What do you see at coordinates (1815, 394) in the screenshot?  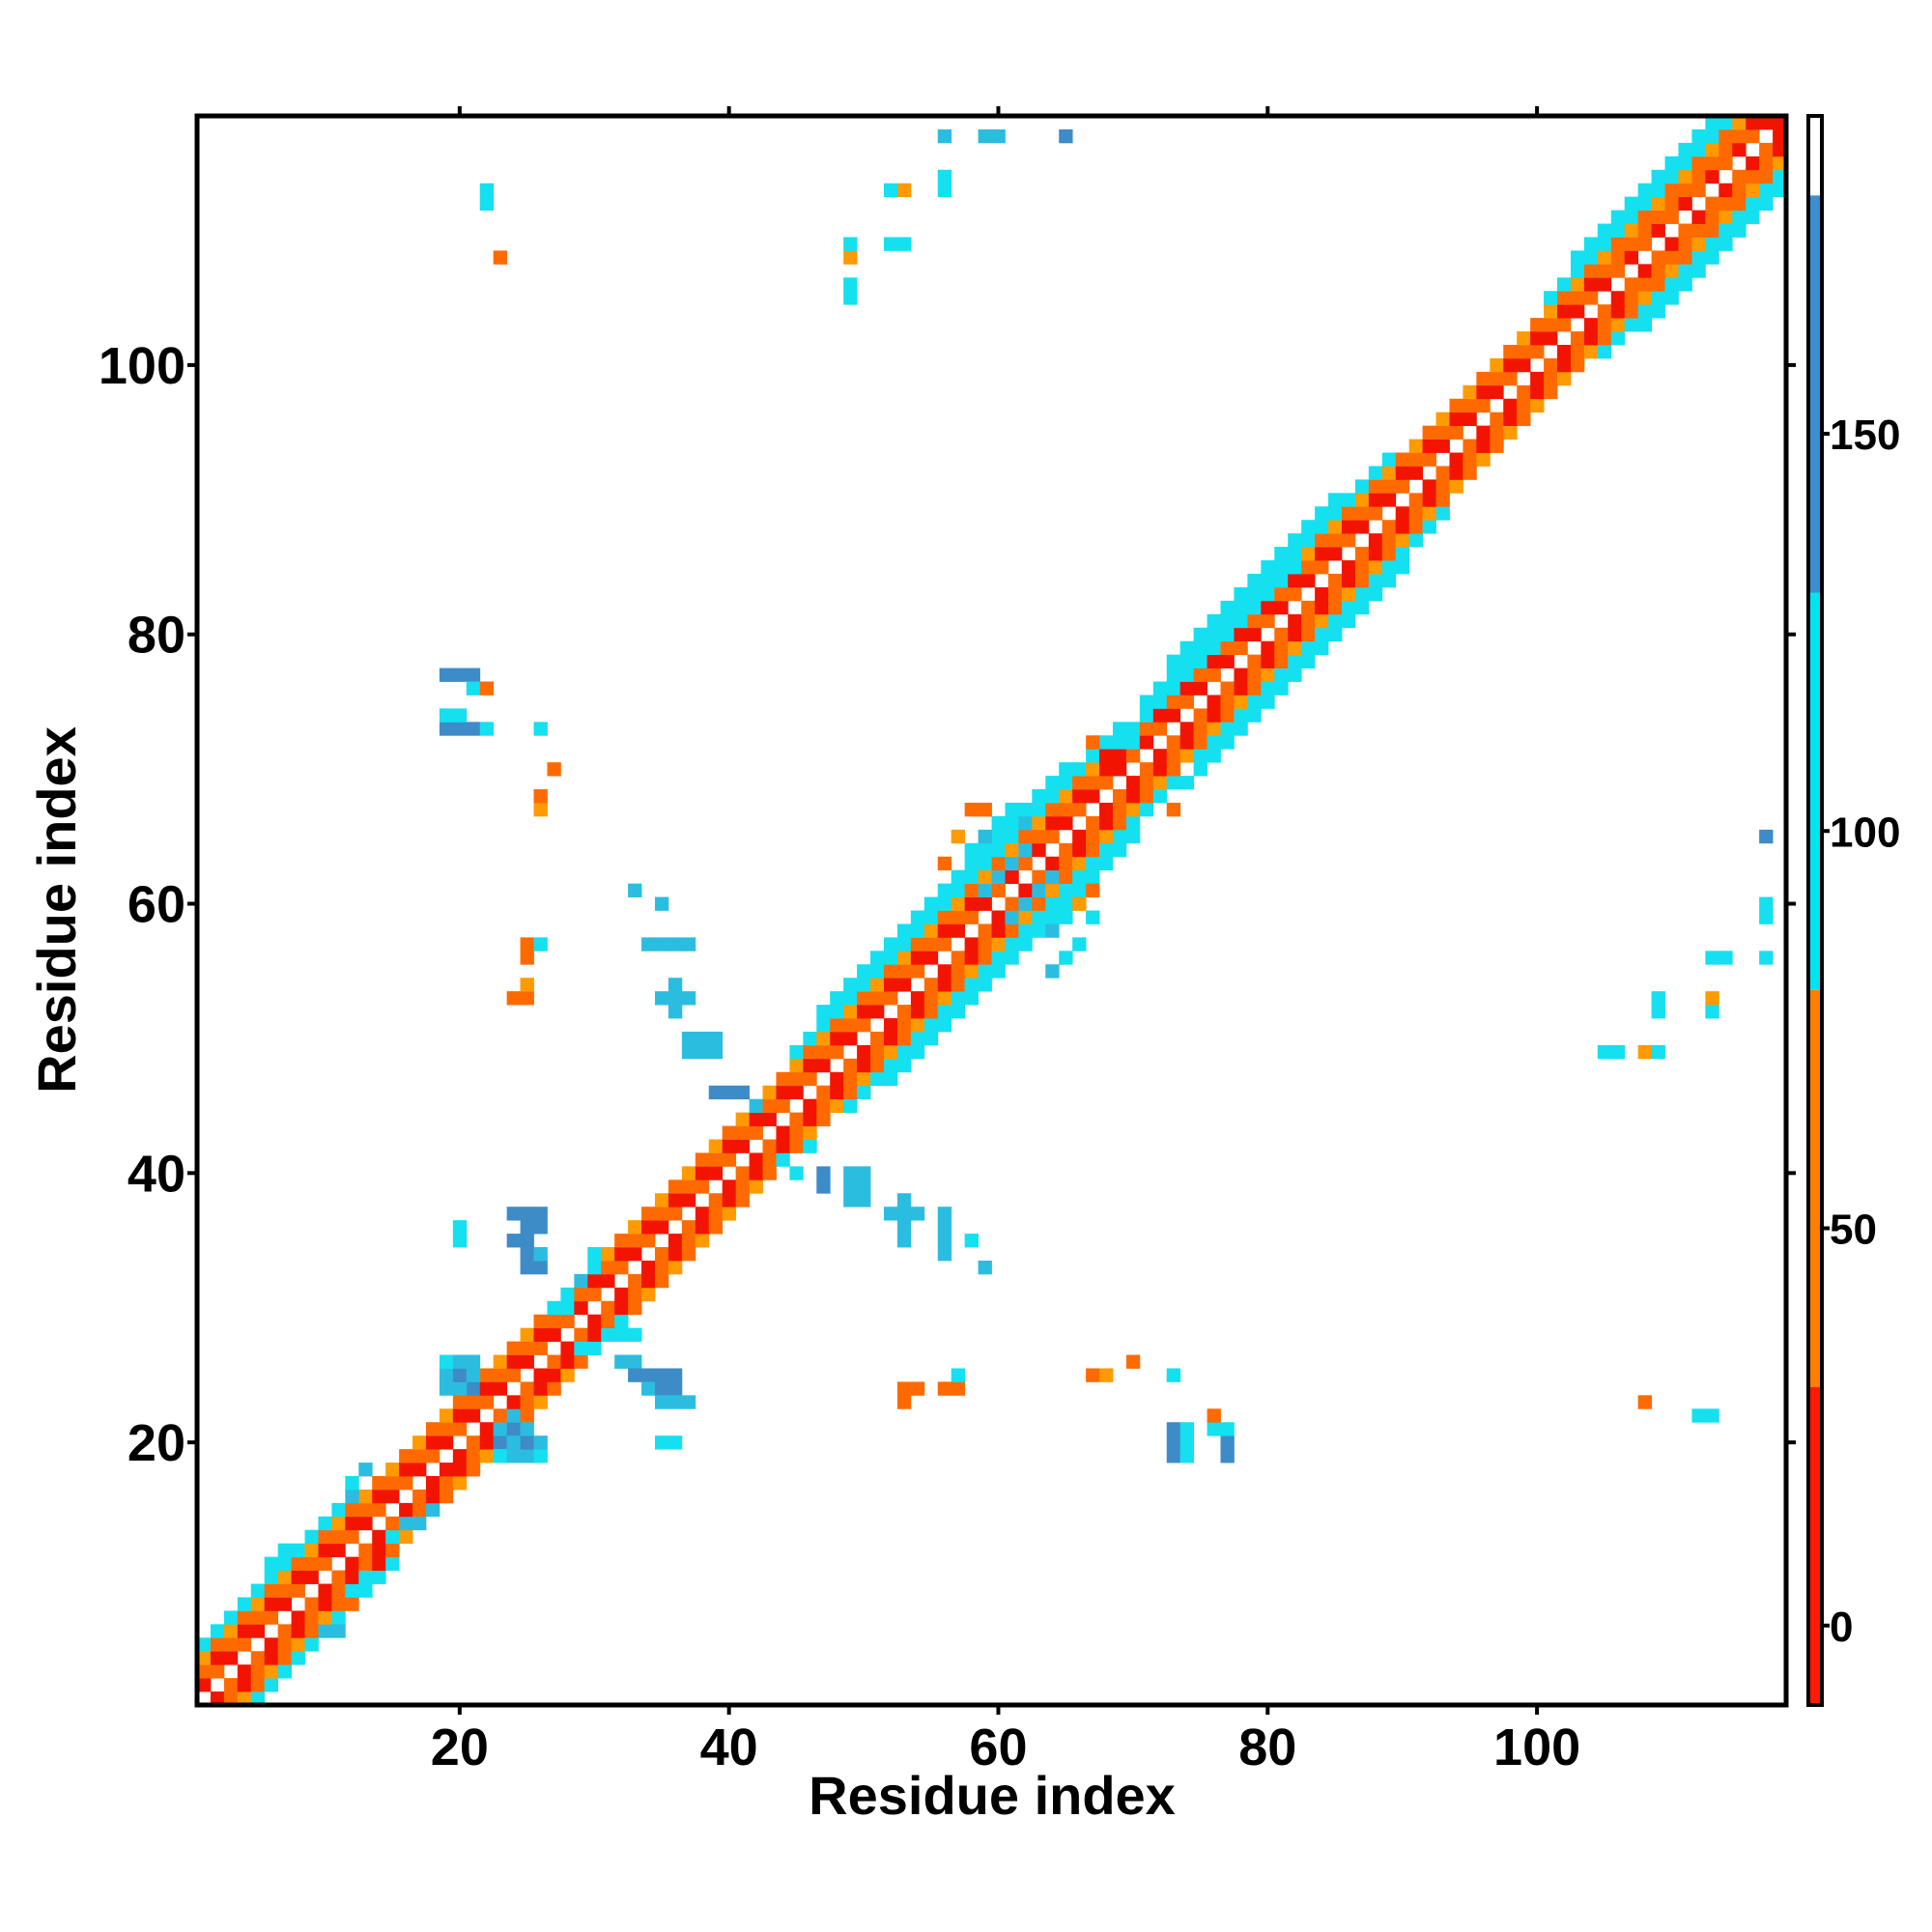 I see `colorbar-segment` at bounding box center [1815, 394].